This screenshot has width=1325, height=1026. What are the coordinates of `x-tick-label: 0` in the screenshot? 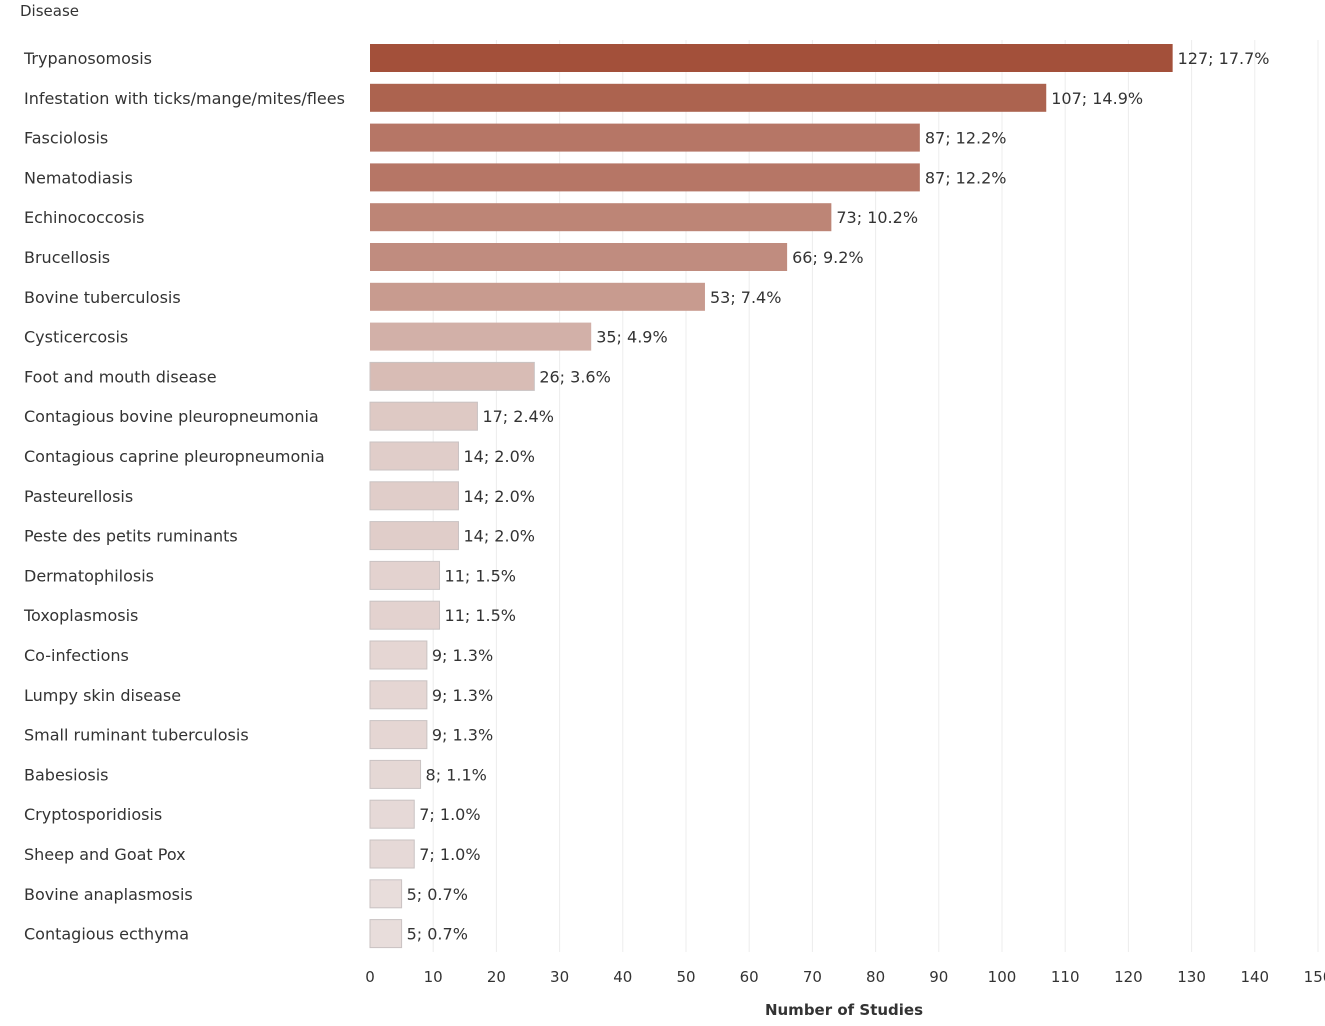 It's located at (370, 977).